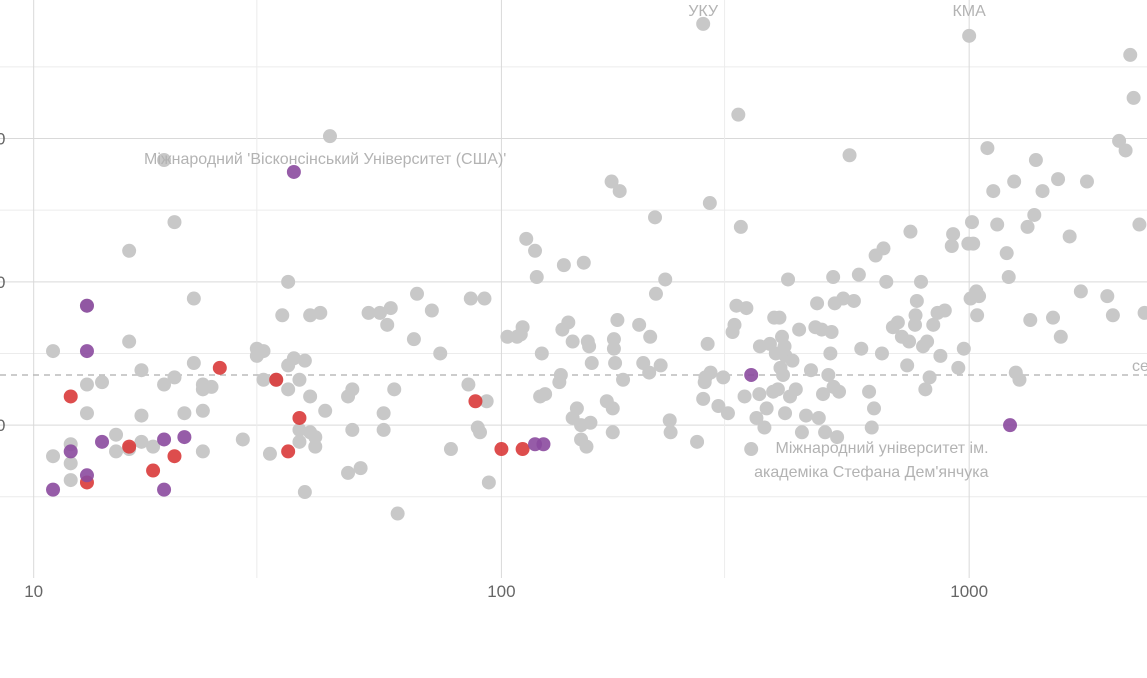 This screenshot has width=1147, height=678. What do you see at coordinates (1139, 366) in the screenshot?
I see `mean-line-label: се` at bounding box center [1139, 366].